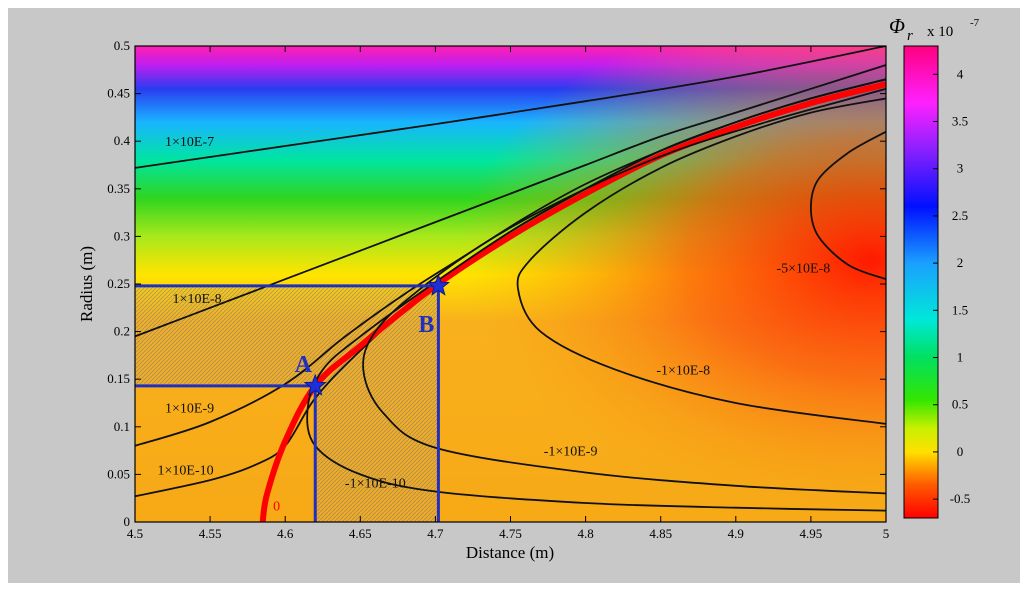  What do you see at coordinates (377, 453) in the screenshot?
I see `shaded-region-lower` at bounding box center [377, 453].